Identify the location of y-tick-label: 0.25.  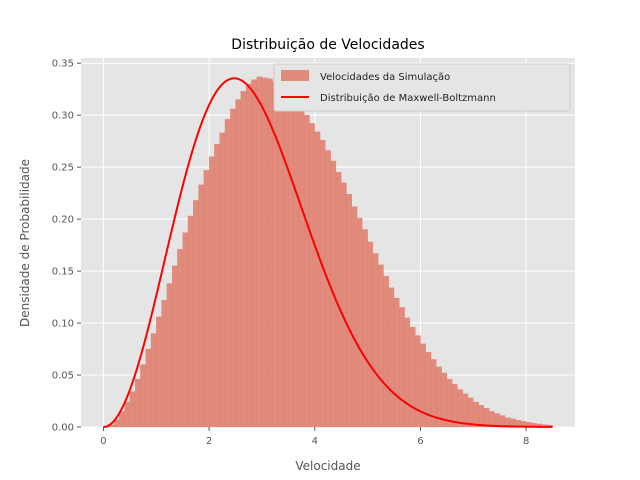
(63, 168).